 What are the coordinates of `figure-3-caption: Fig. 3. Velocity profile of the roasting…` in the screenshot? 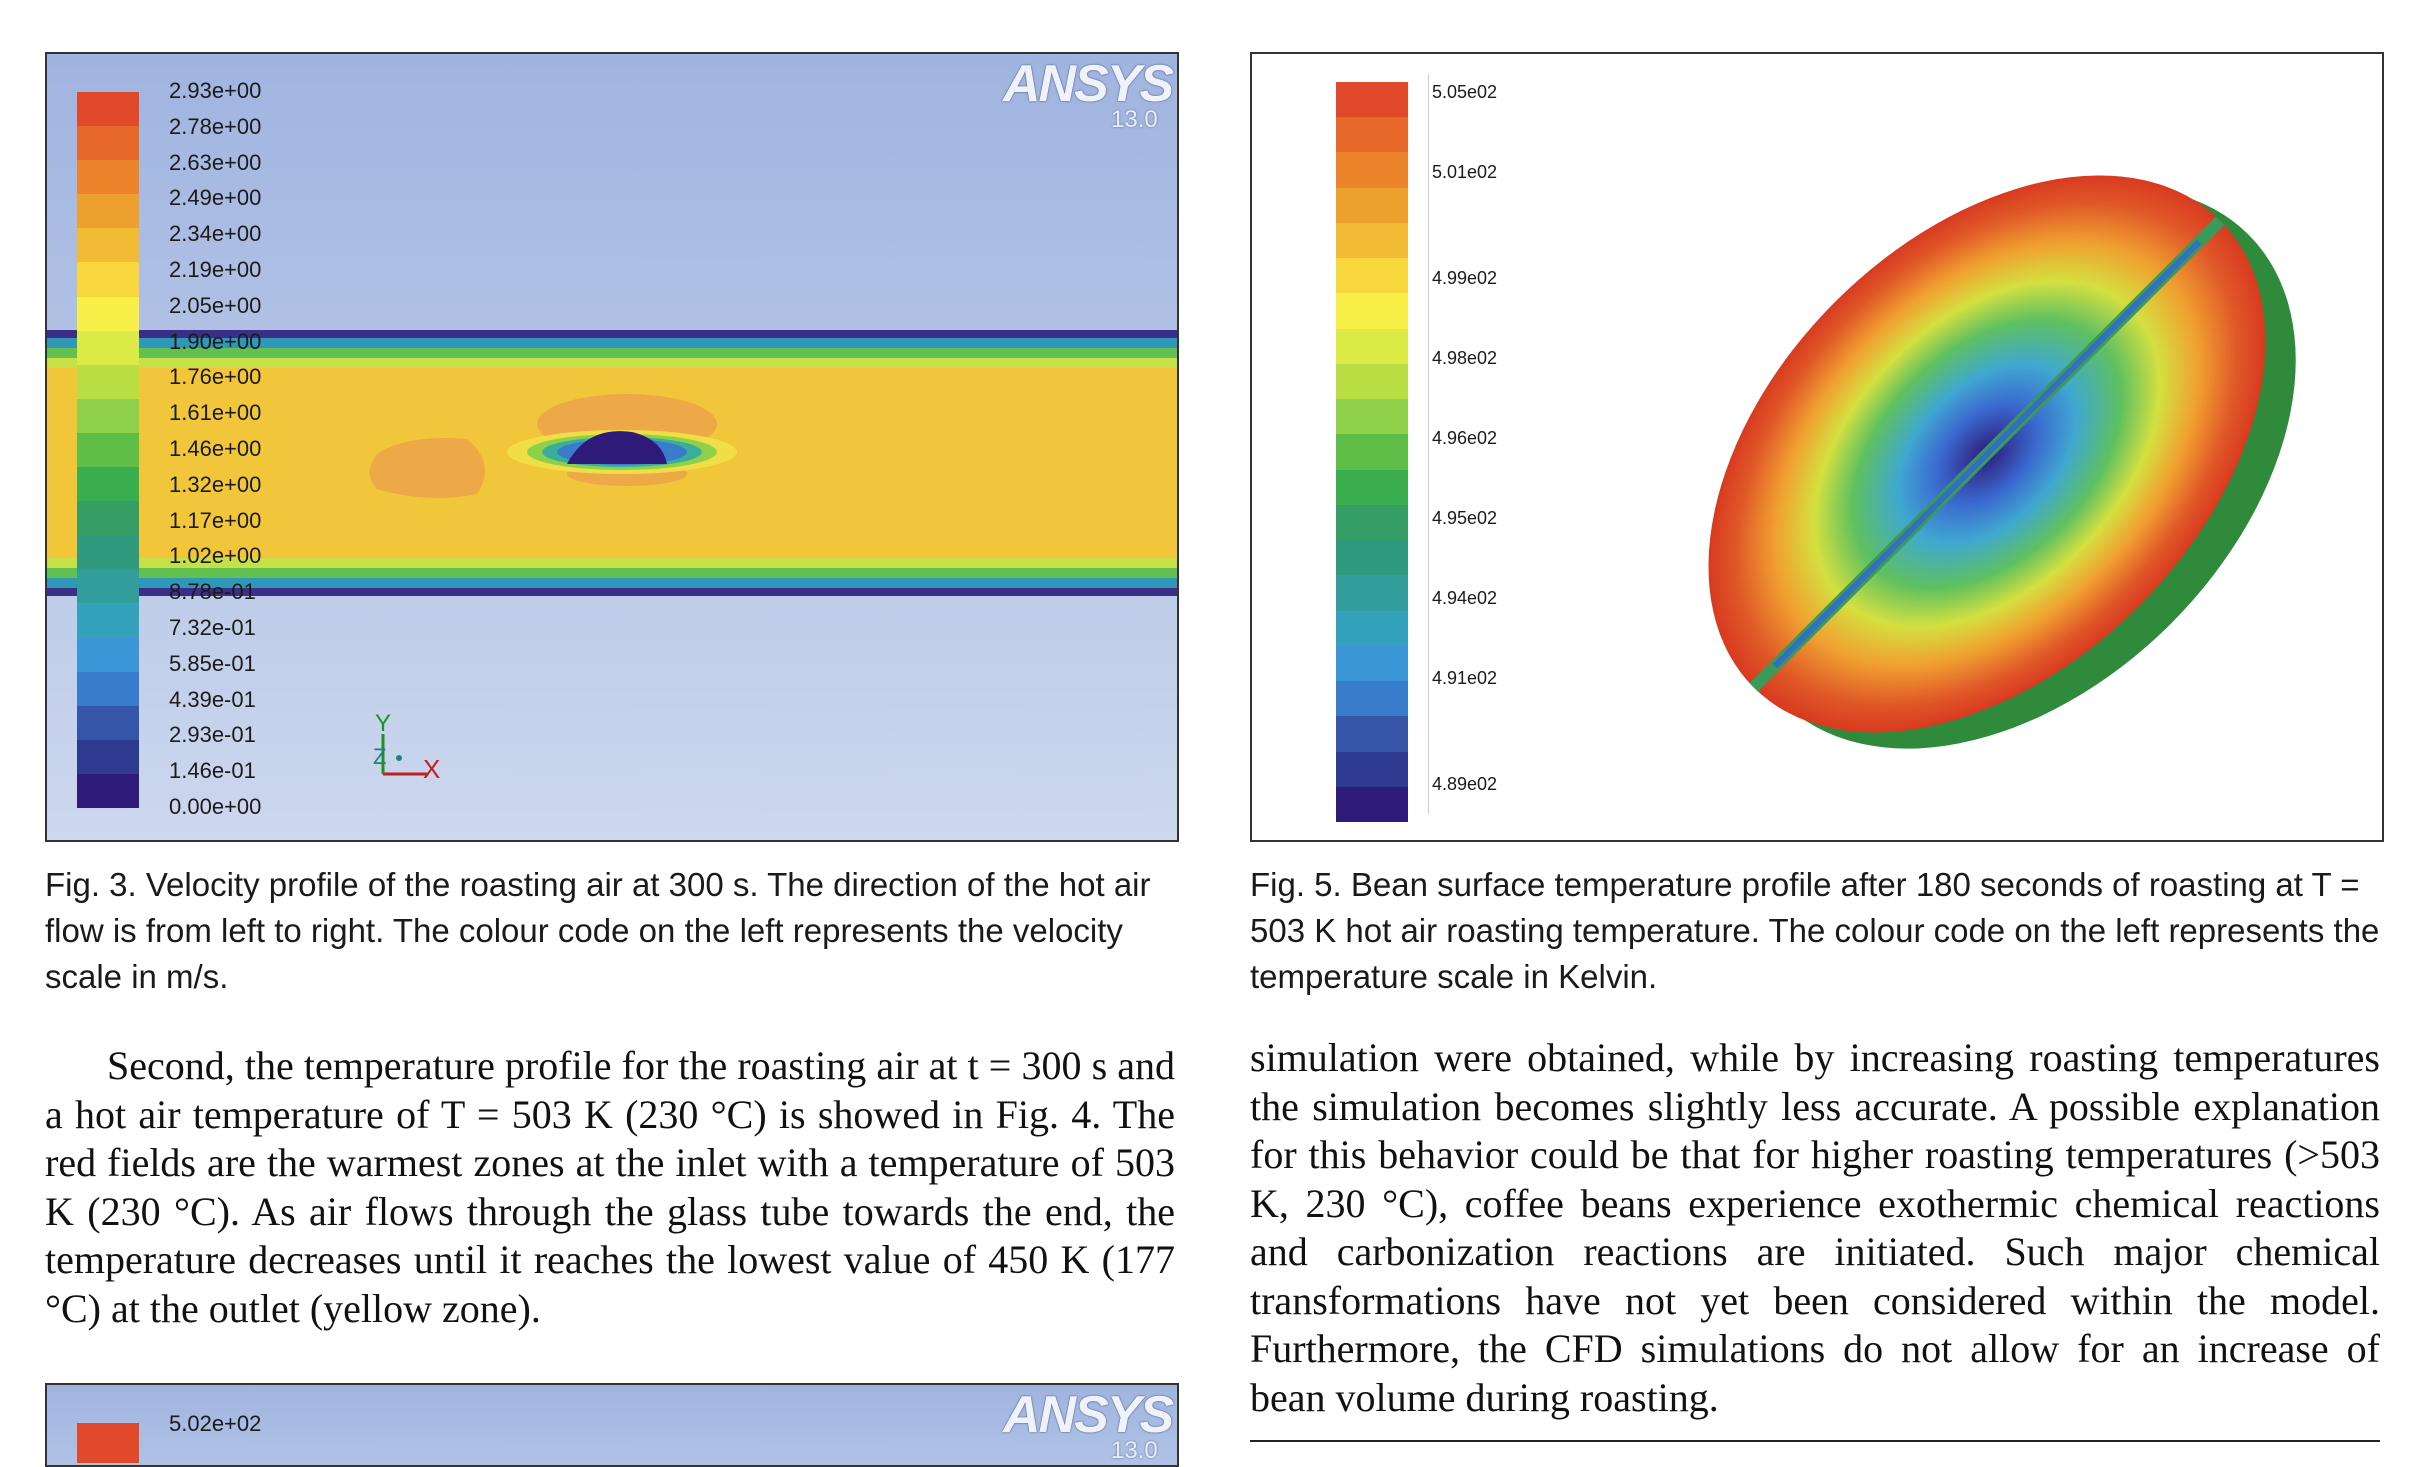 It's located at (598, 930).